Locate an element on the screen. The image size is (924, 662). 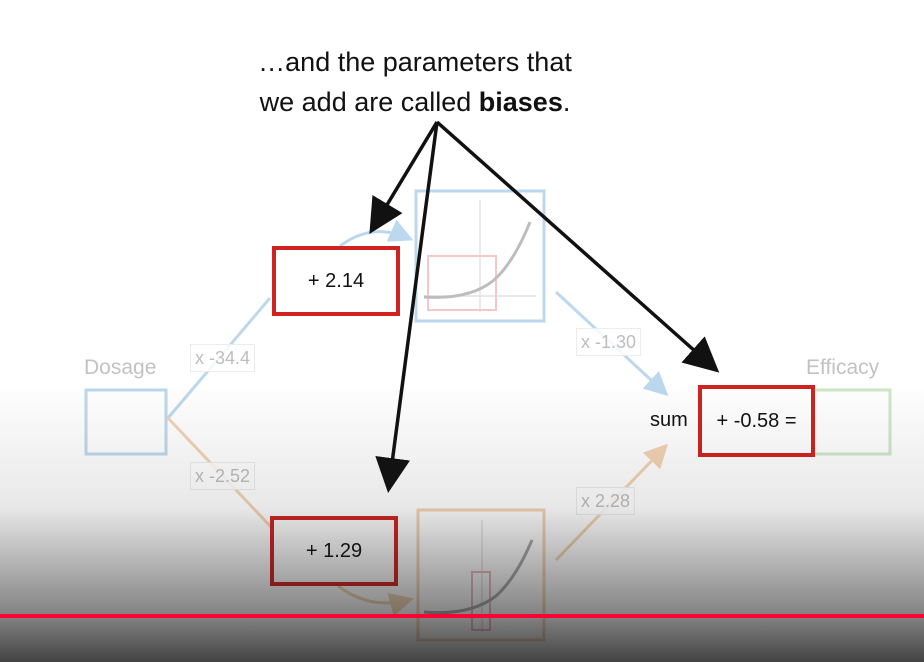
caption-line-2: we add are called biases. is located at coordinates (415, 102).